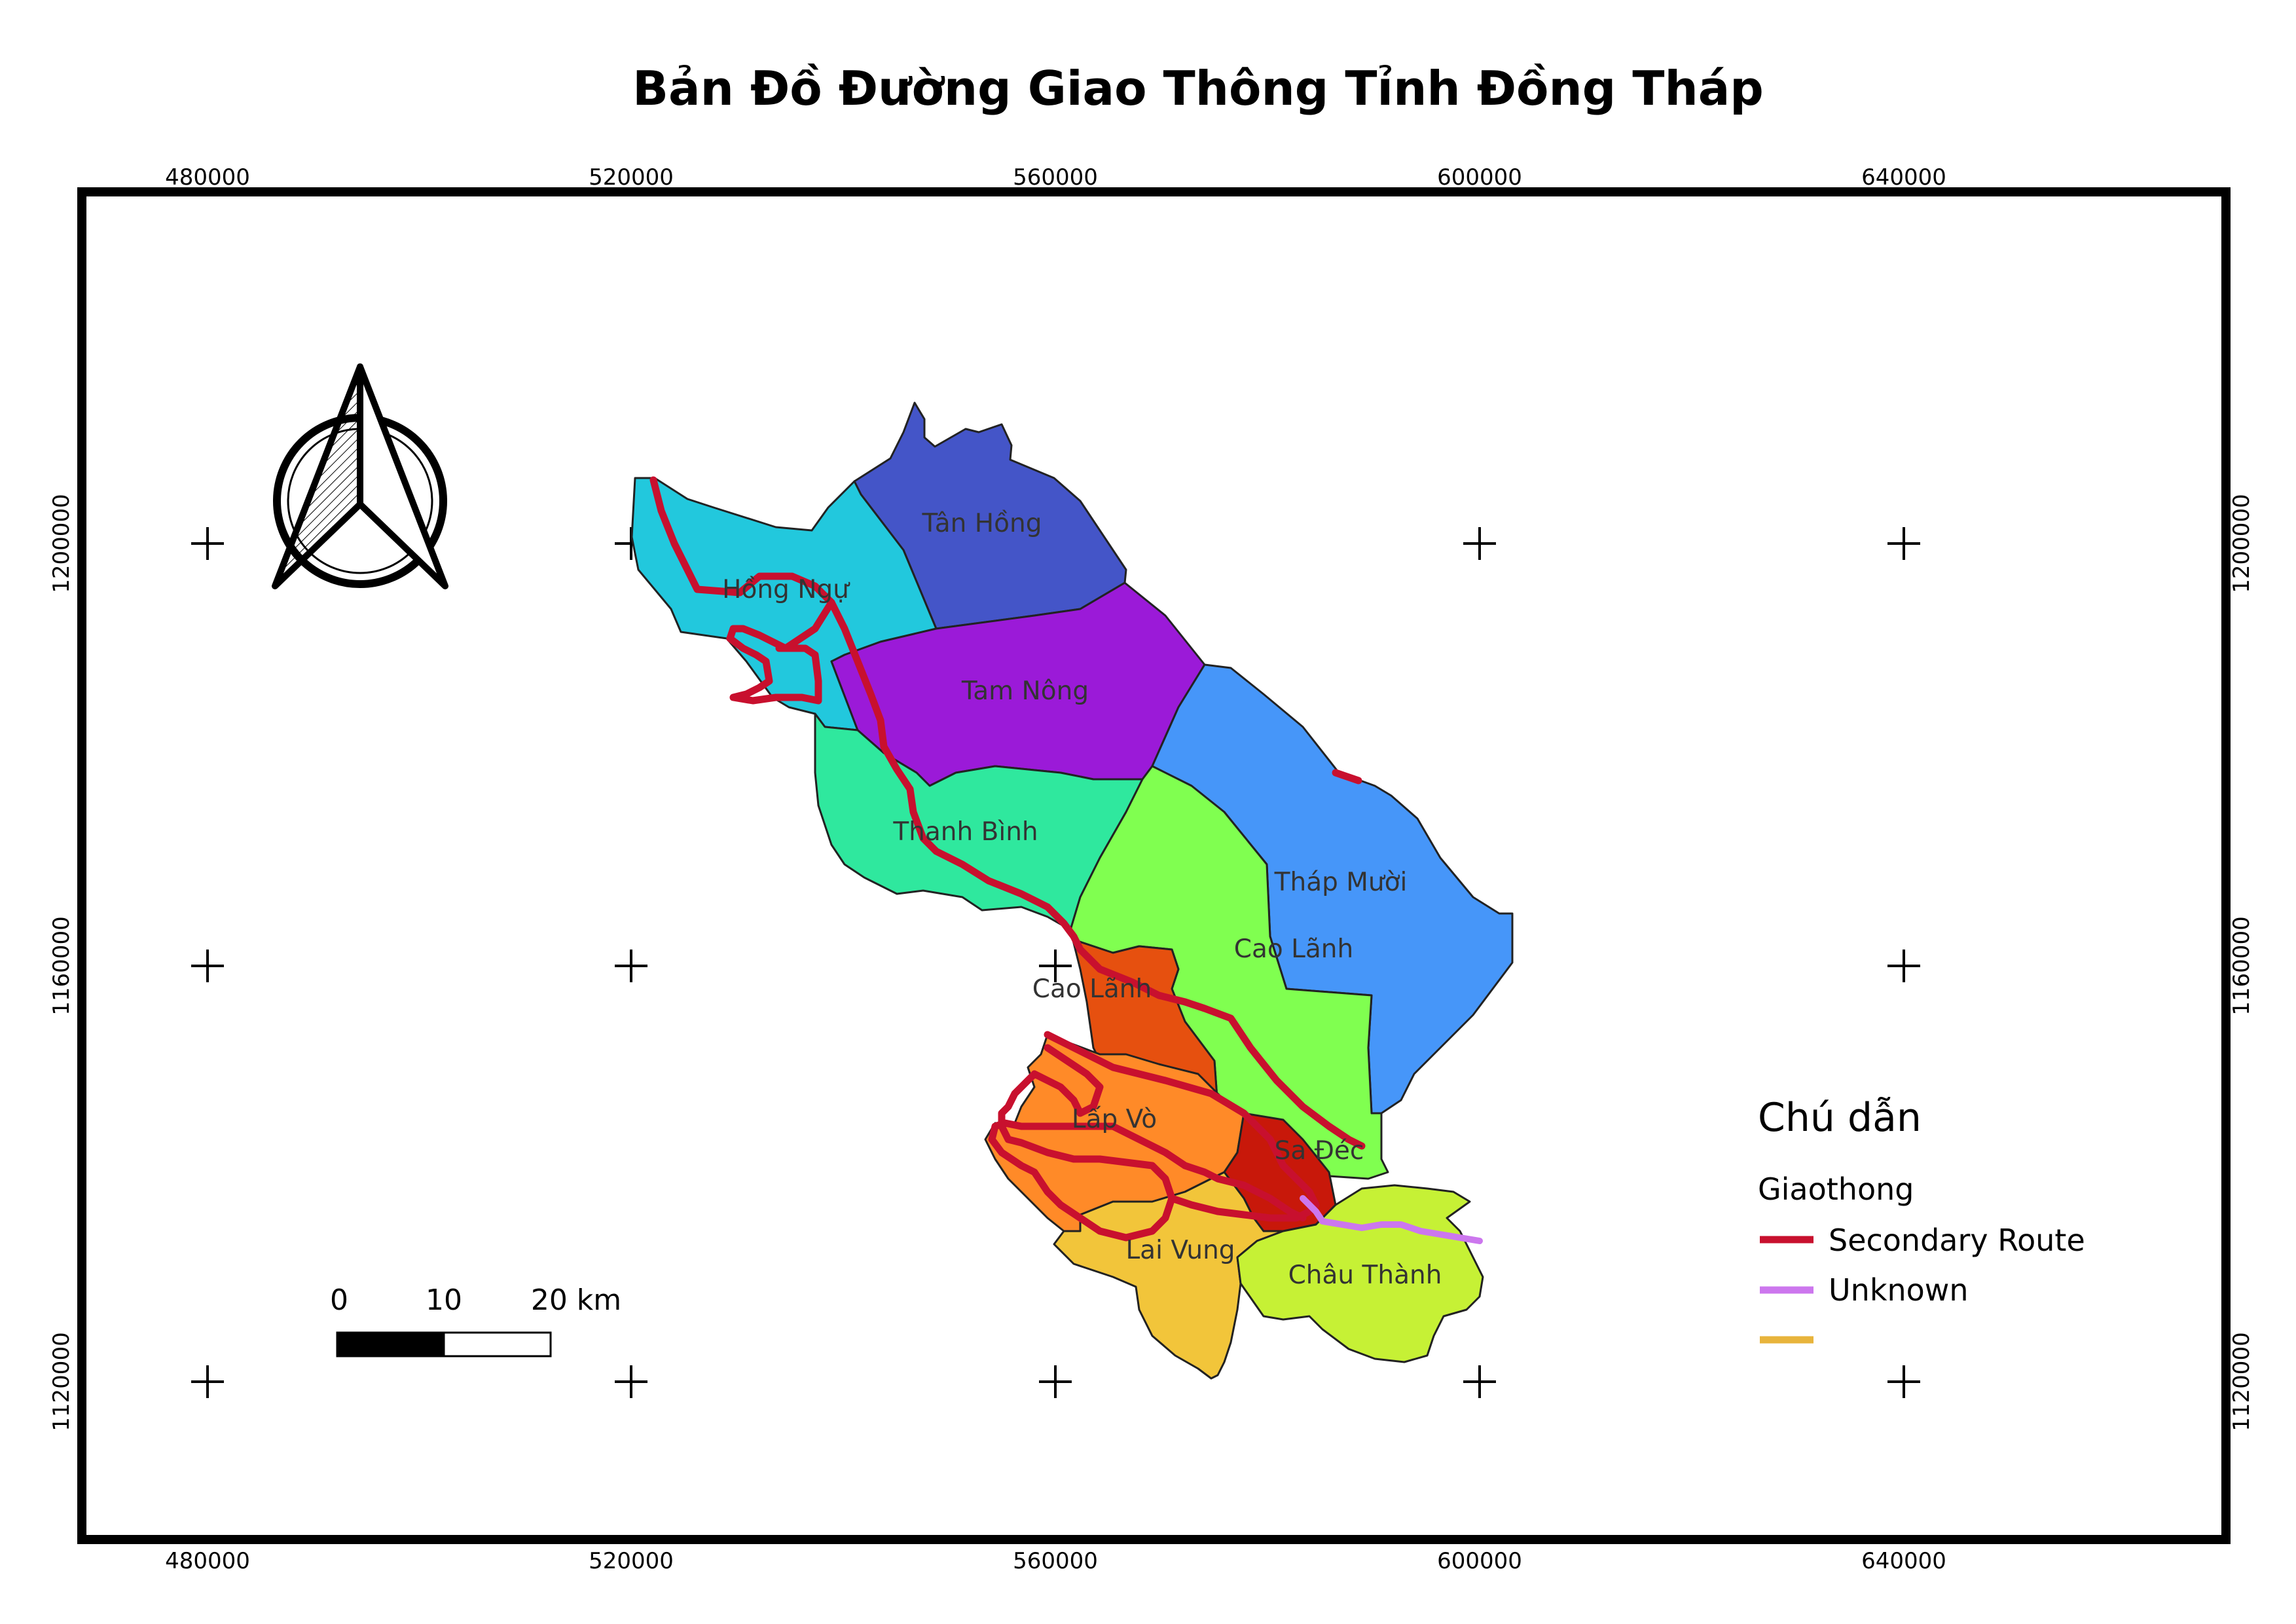  Describe the element at coordinates (631, 177) in the screenshot. I see `grid-label-top-x2: 520000` at that location.